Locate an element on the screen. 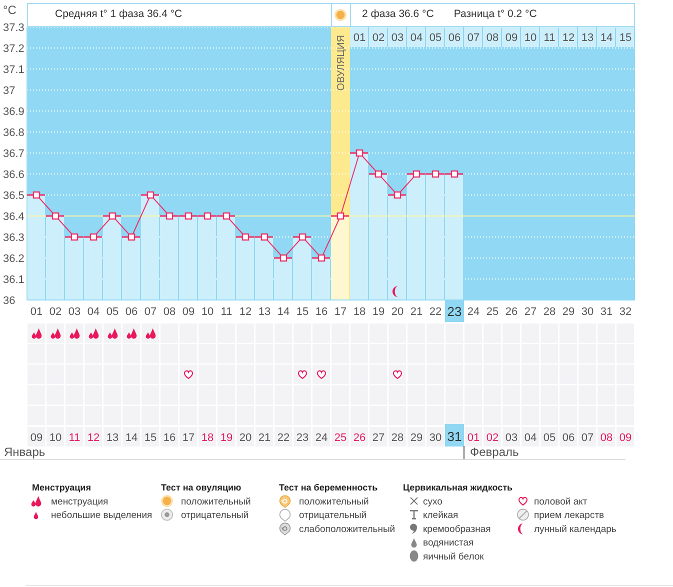  text: водянистая is located at coordinates (448, 543).